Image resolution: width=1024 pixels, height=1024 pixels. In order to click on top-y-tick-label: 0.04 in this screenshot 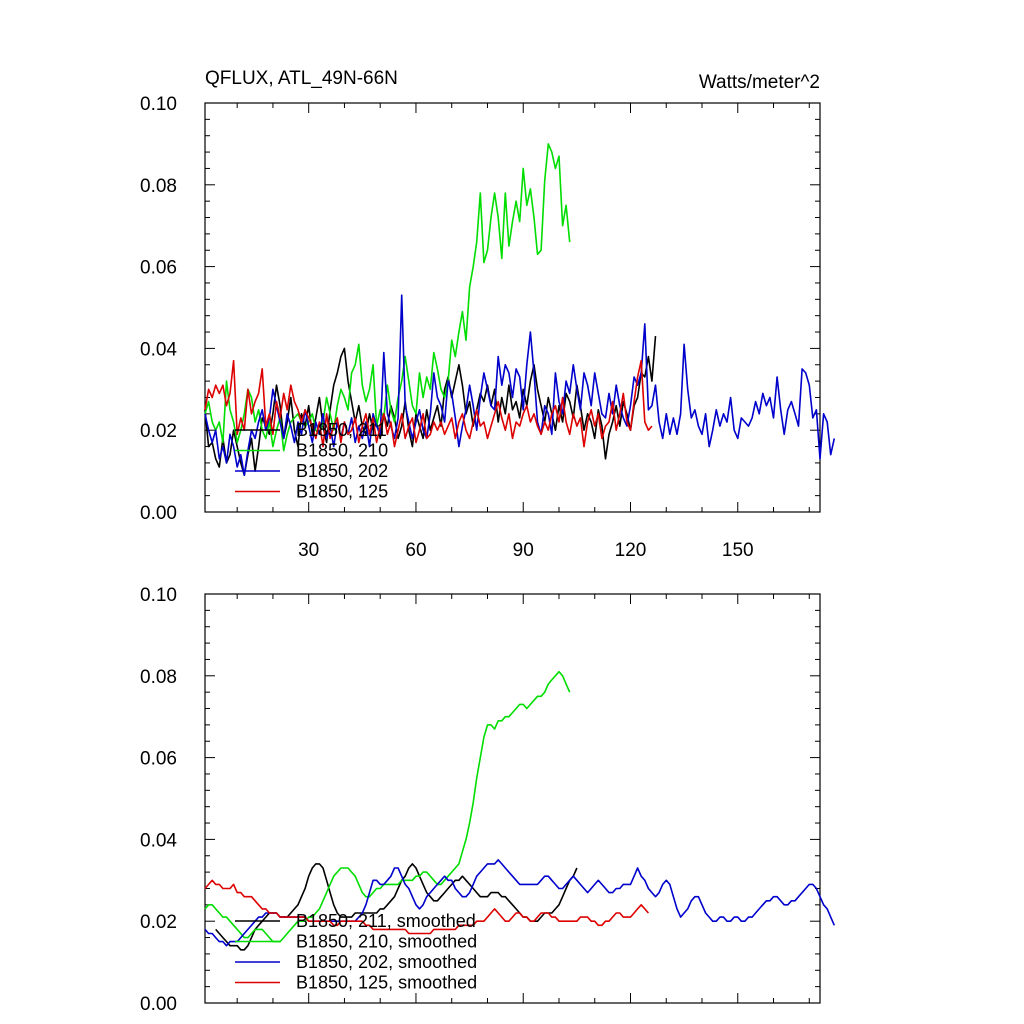, I will do `click(158, 349)`.